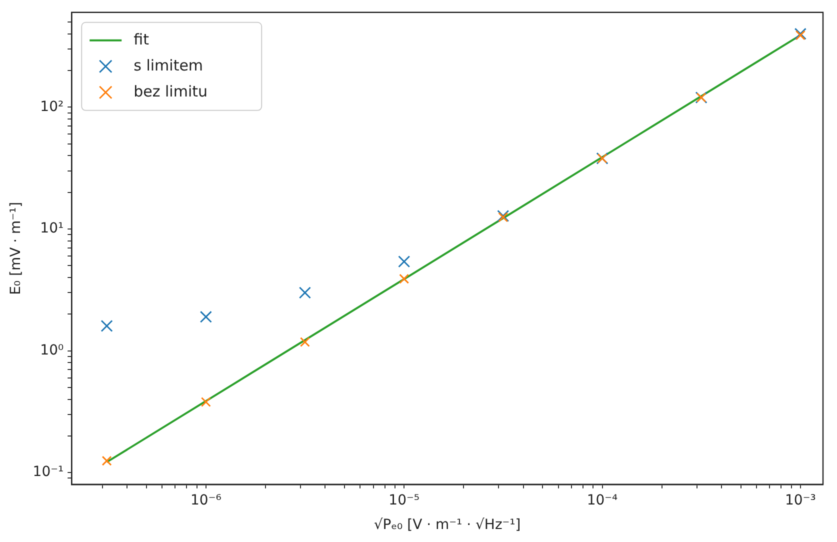  I want to click on x-tick-label: 10⁻³, so click(800, 500).